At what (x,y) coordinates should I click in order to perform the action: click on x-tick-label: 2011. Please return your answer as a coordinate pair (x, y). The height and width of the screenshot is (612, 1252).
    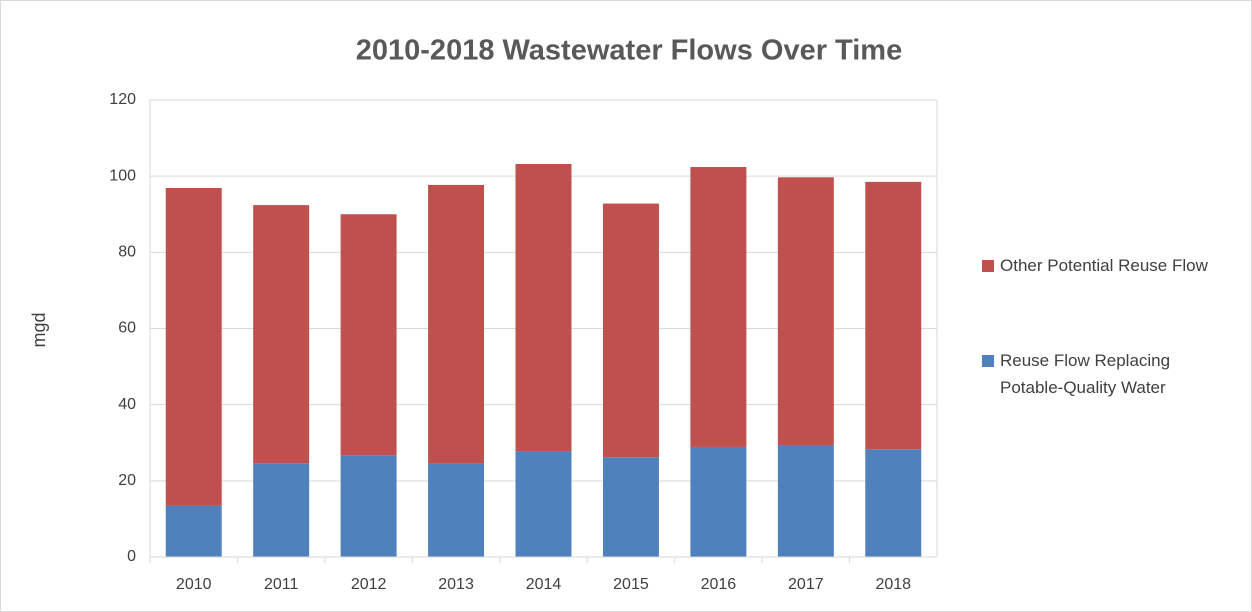
    Looking at the image, I should click on (281, 584).